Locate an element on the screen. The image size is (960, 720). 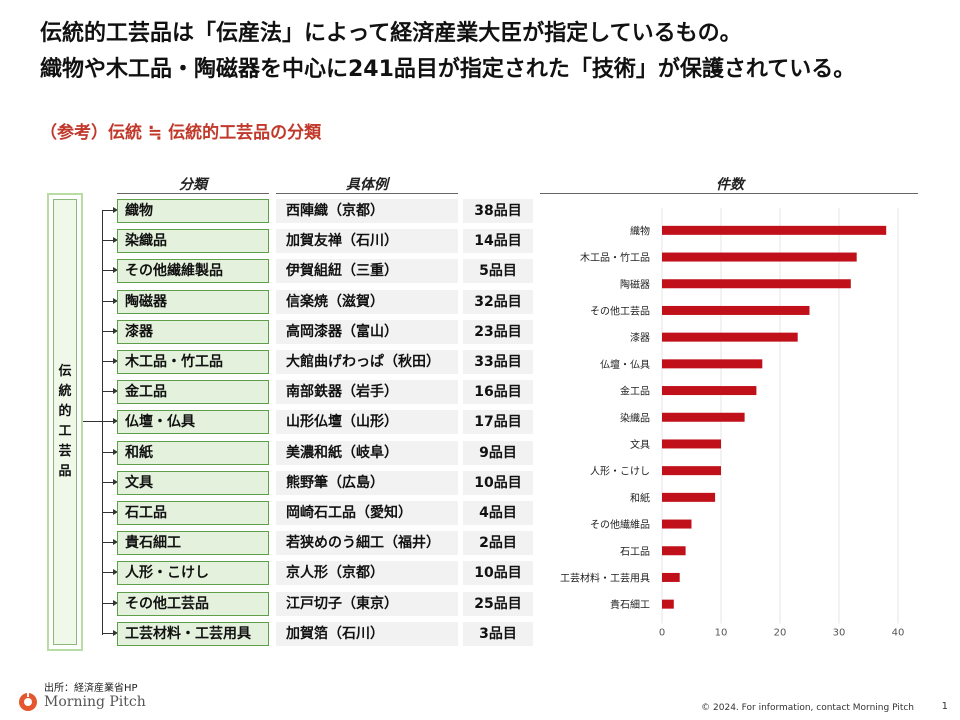
y-category-label: 織物 is located at coordinates (640, 230).